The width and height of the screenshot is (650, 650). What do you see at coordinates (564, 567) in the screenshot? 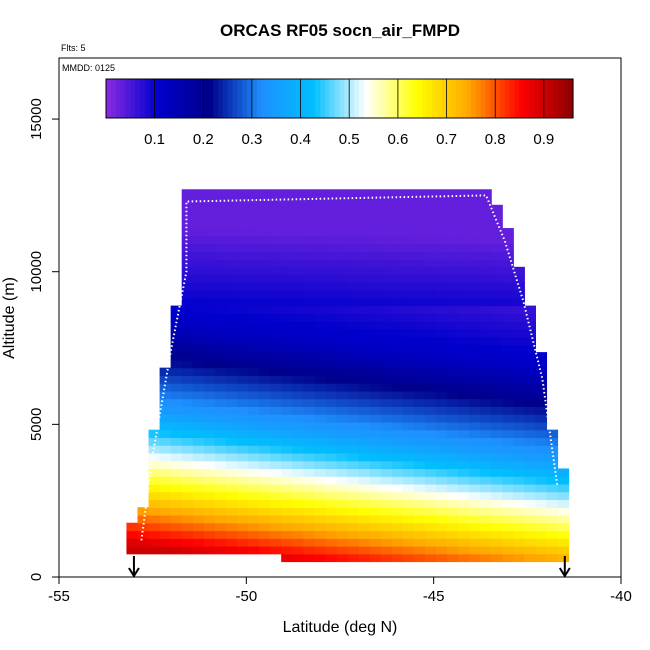
I see `flight-marker-arrow` at bounding box center [564, 567].